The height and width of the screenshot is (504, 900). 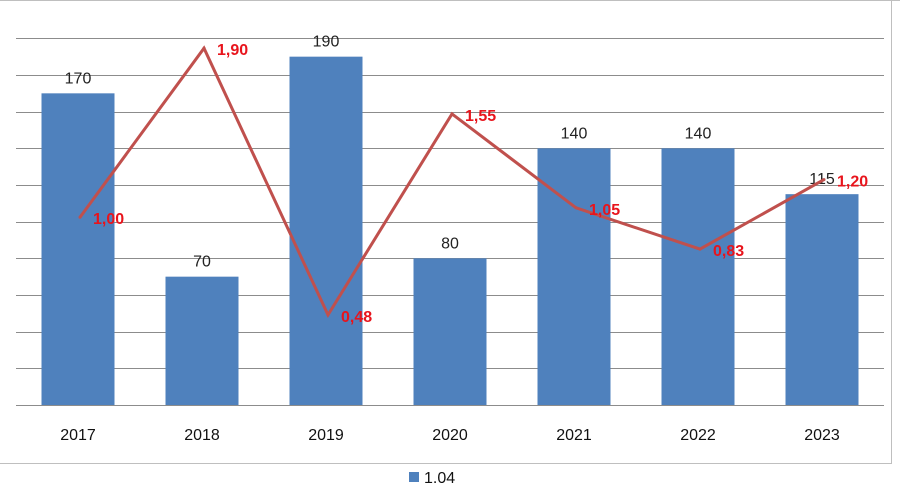 I want to click on bar-value-label: 190, so click(x=326, y=42).